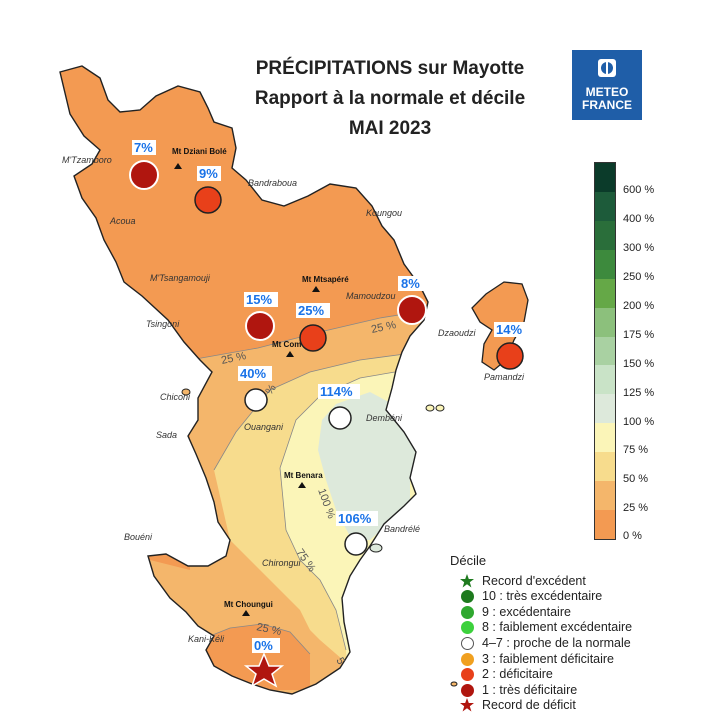  I want to click on islet-south, so click(454, 684).